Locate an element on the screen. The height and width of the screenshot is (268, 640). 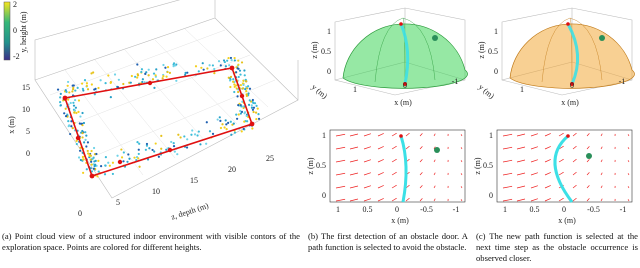
z-tick-label: 15 is located at coordinates (194, 180).